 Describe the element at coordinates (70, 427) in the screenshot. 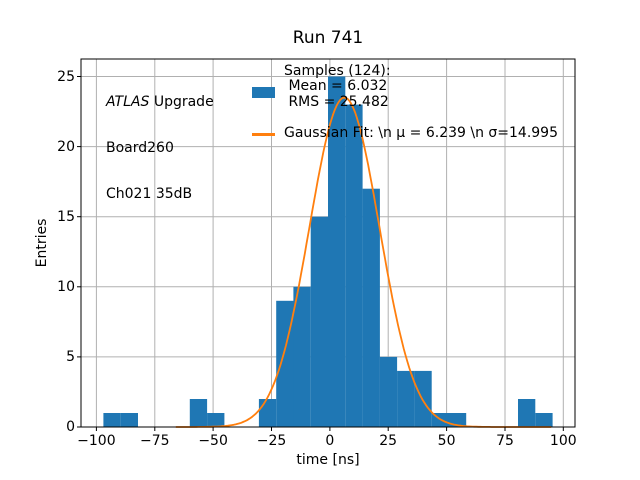

I see `y-tick-label: 0` at that location.